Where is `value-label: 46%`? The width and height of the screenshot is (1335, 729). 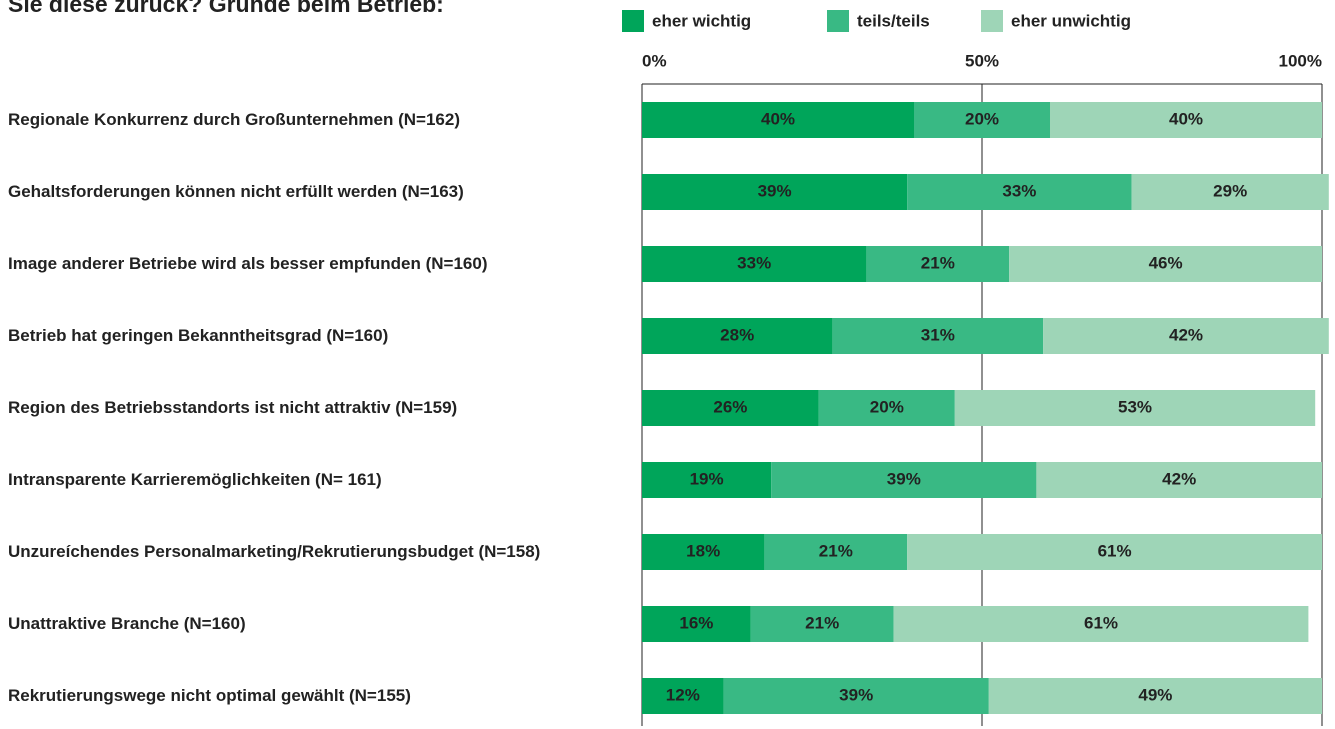
value-label: 46% is located at coordinates (1166, 262).